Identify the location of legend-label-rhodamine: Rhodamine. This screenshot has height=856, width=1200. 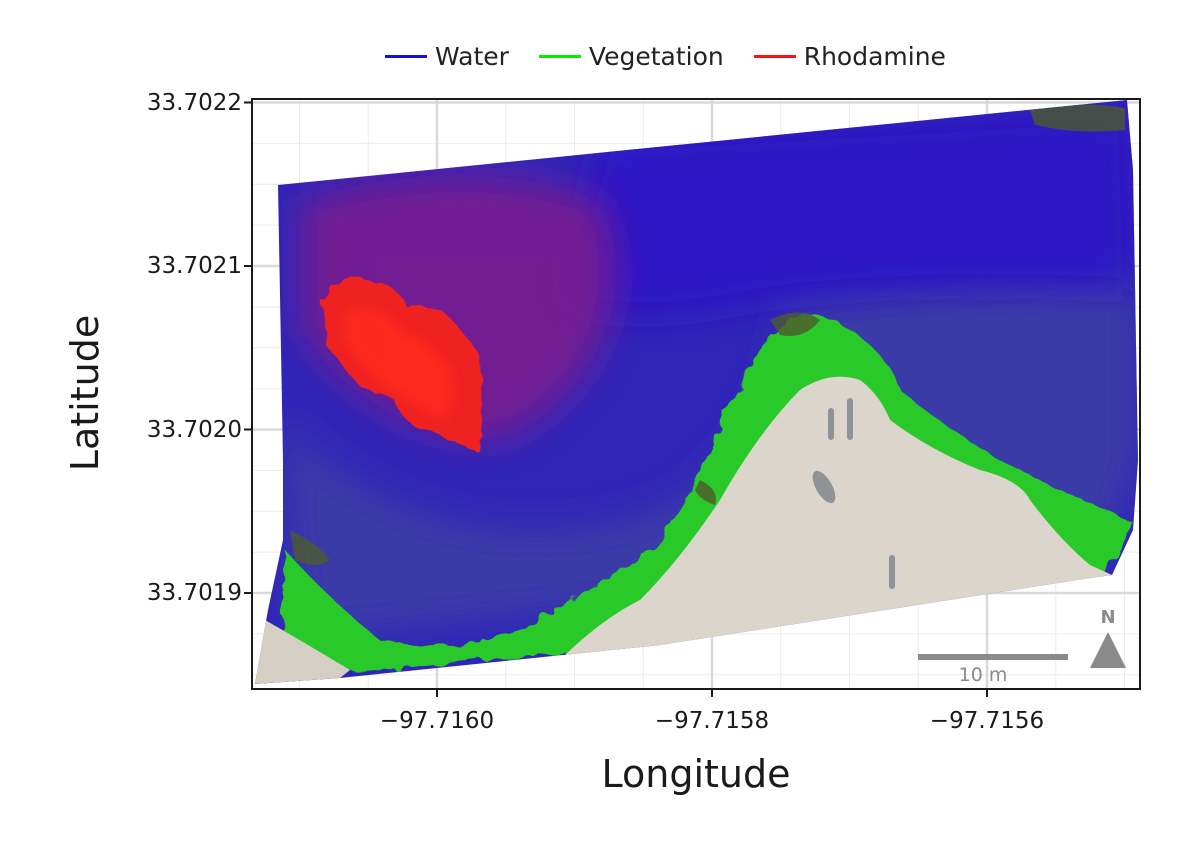
(874, 56).